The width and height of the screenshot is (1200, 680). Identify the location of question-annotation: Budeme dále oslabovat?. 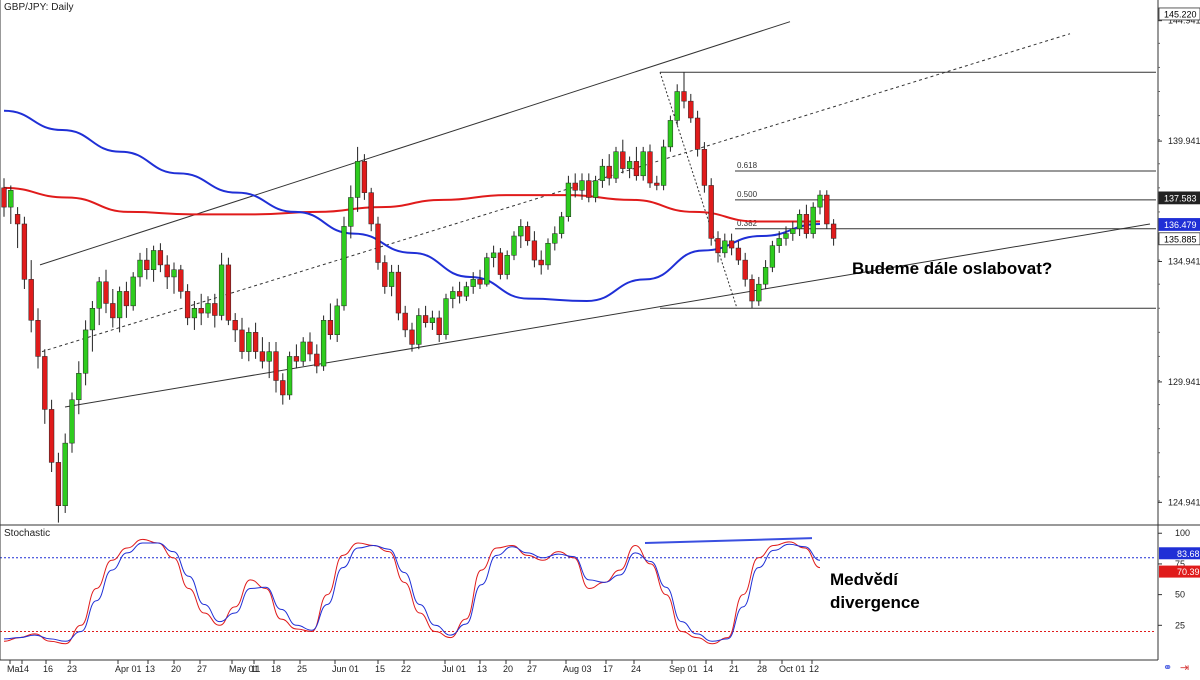
(952, 268).